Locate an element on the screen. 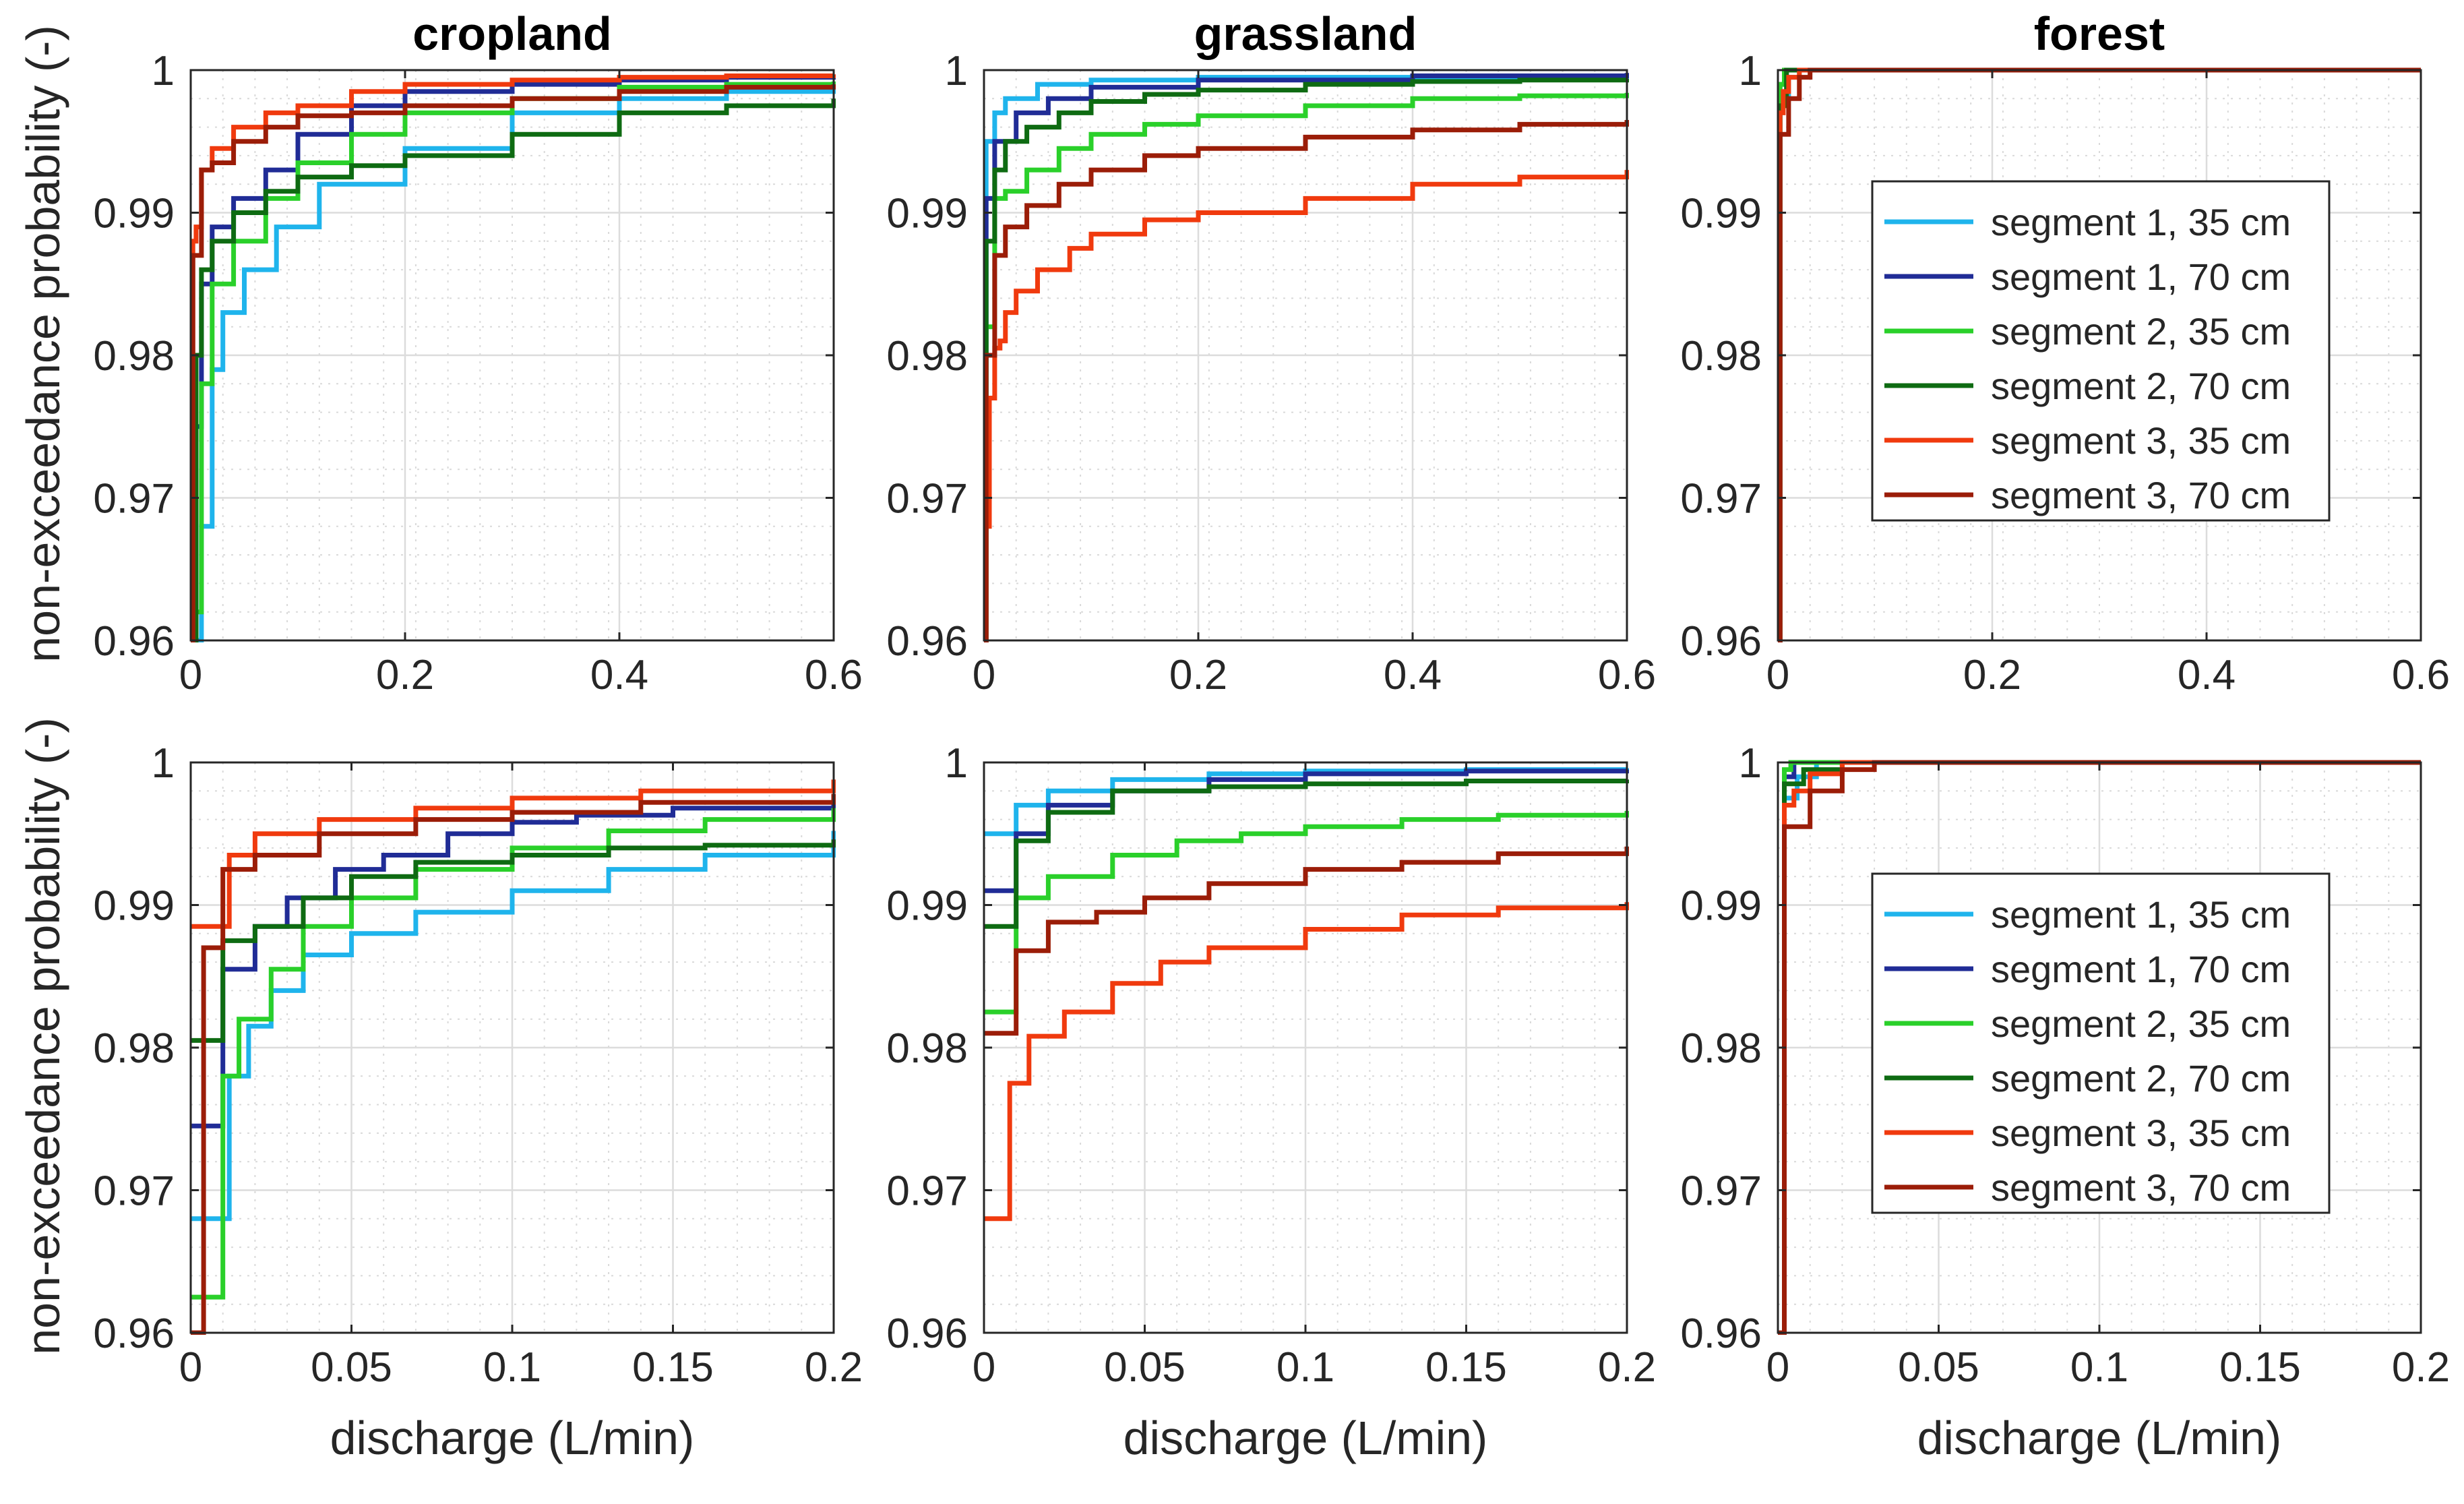  y-axis-label-bottom: non-exceedance probability (-) is located at coordinates (43, 1036).